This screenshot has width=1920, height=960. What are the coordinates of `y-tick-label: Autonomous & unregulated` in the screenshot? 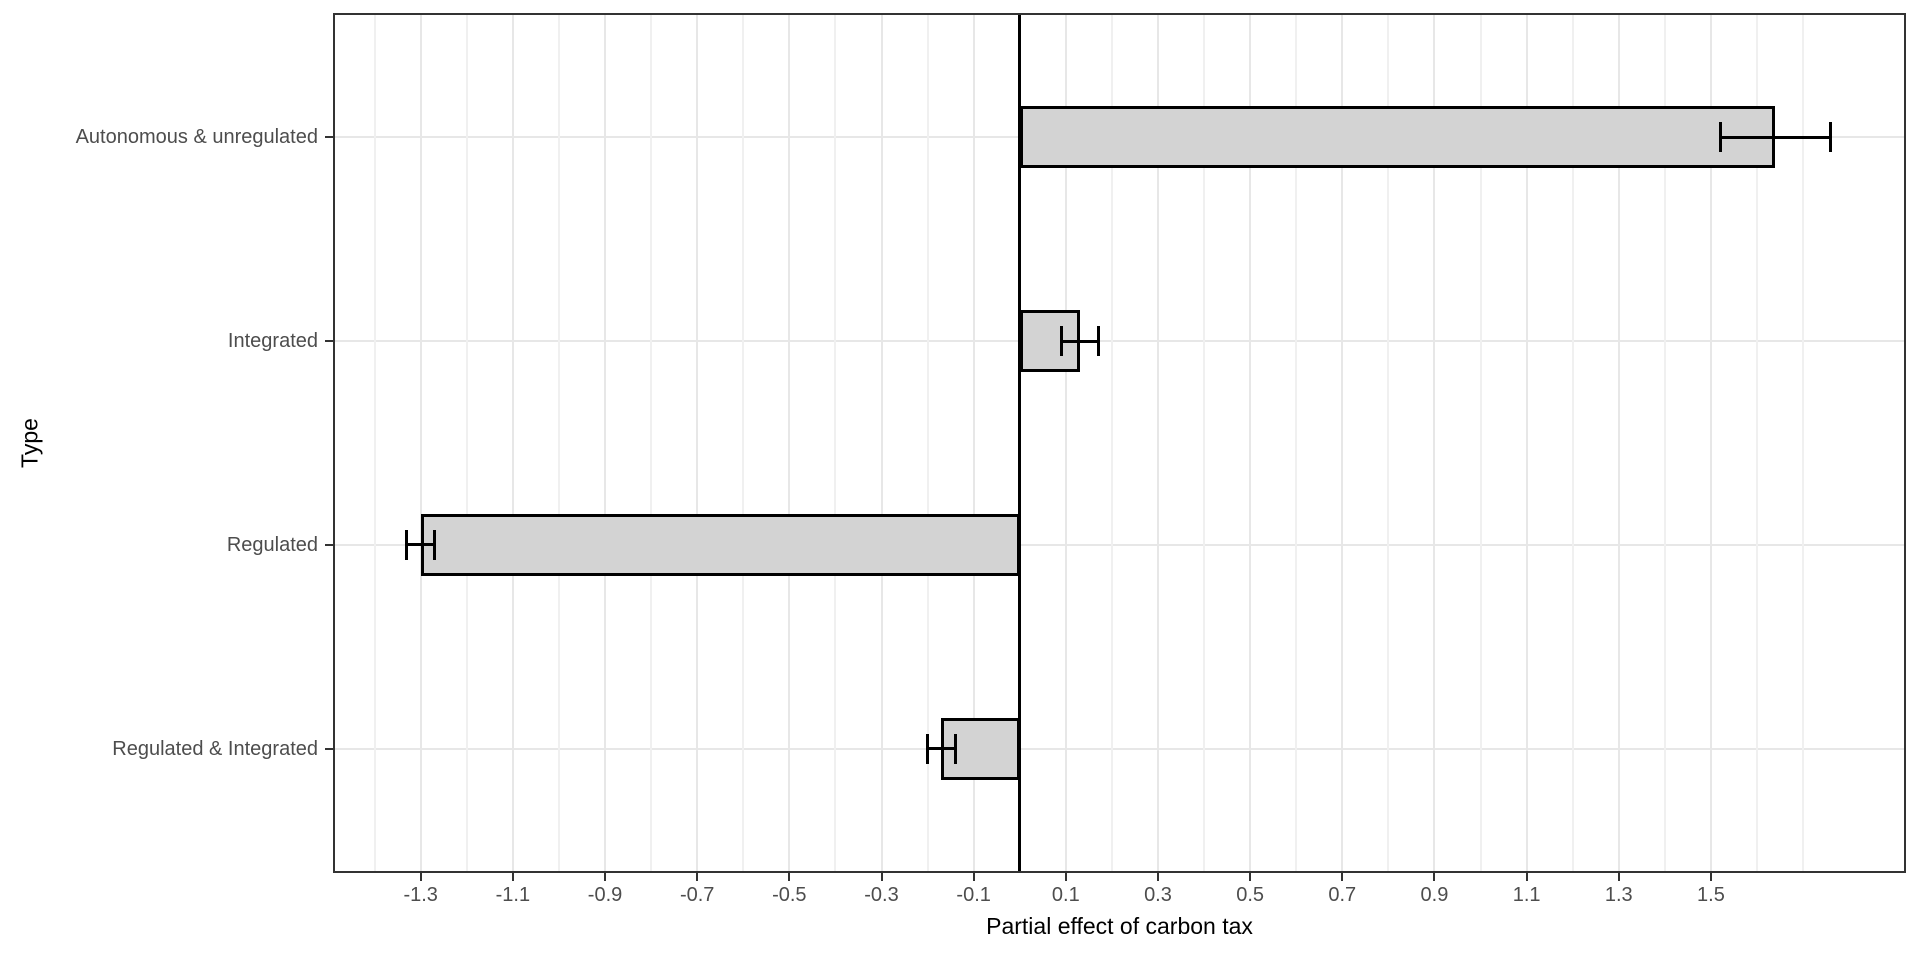 It's located at (196, 137).